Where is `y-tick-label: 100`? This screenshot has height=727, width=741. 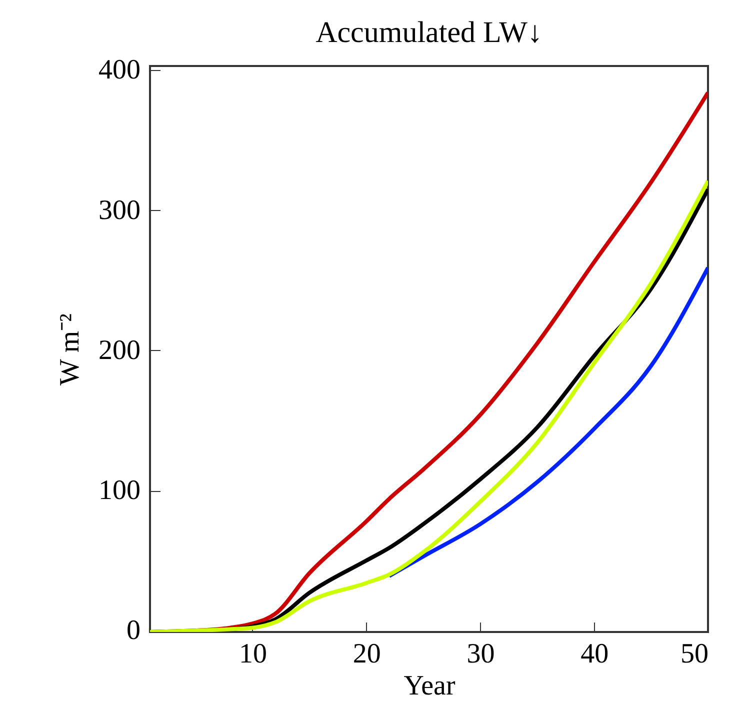 y-tick-label: 100 is located at coordinates (119, 490).